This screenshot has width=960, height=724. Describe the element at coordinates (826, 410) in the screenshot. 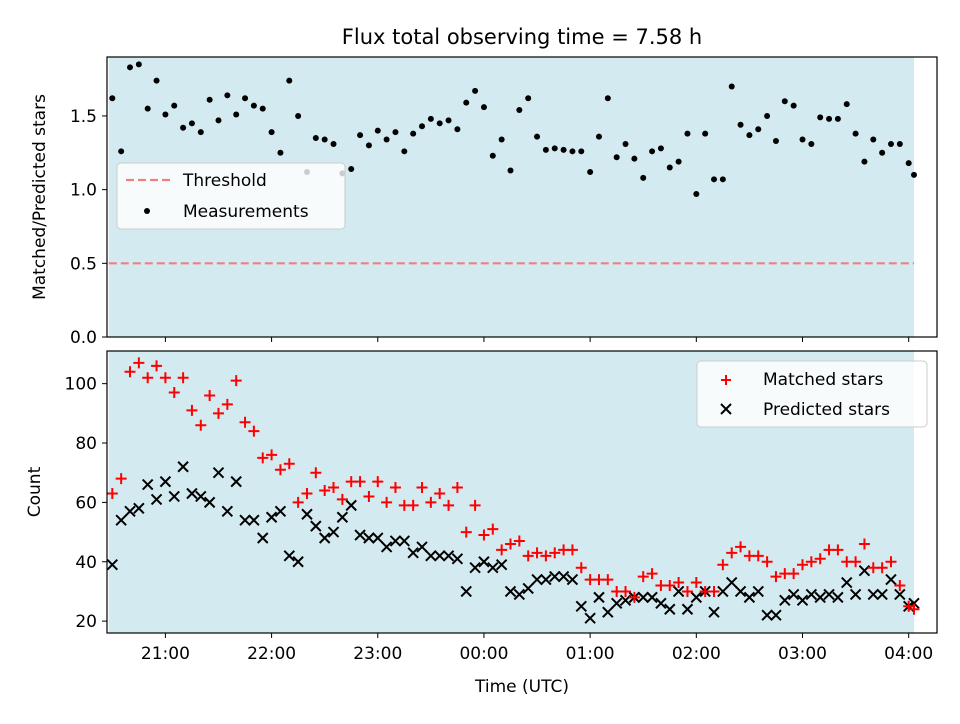

I see `legend-predicted-label: Predicted stars` at that location.